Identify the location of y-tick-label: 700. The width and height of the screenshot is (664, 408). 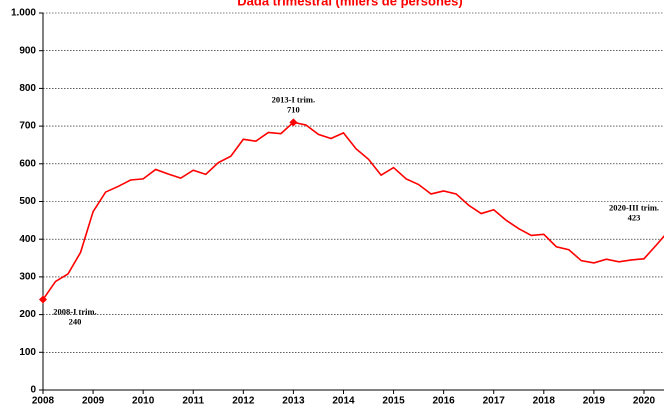
(27, 126).